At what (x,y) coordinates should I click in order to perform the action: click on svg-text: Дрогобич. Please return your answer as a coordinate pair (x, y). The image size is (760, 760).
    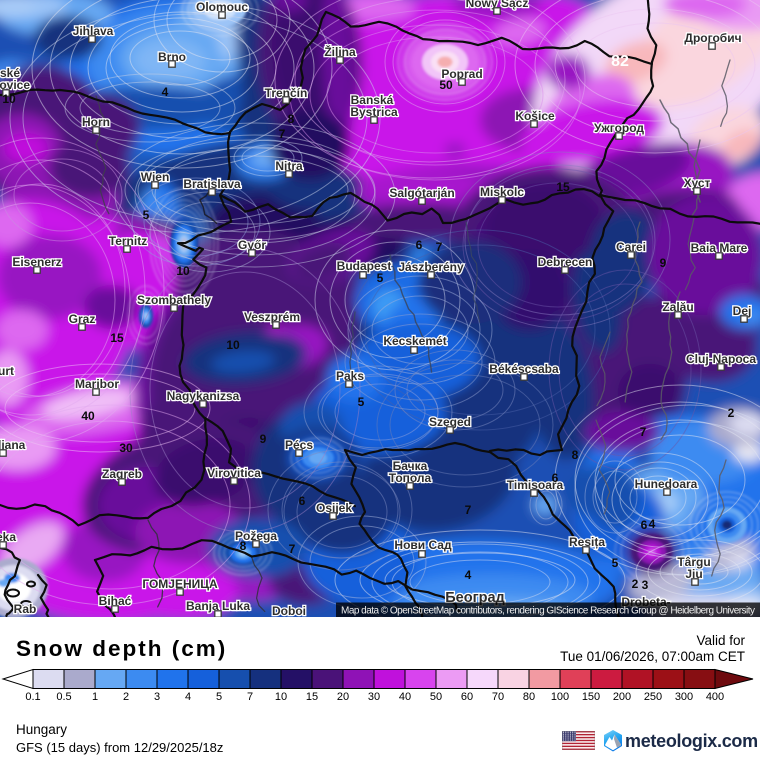
    Looking at the image, I should click on (712, 38).